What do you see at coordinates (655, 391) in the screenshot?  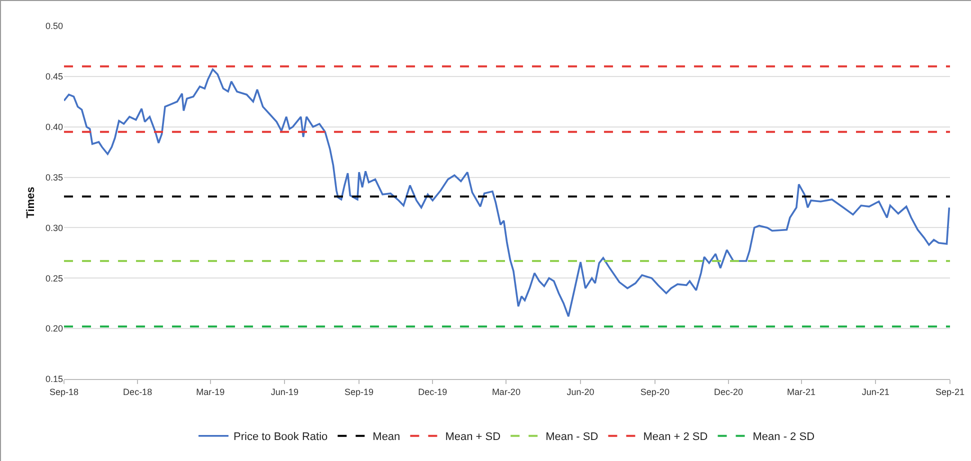 I see `x-tick-label: Sep-20` at bounding box center [655, 391].